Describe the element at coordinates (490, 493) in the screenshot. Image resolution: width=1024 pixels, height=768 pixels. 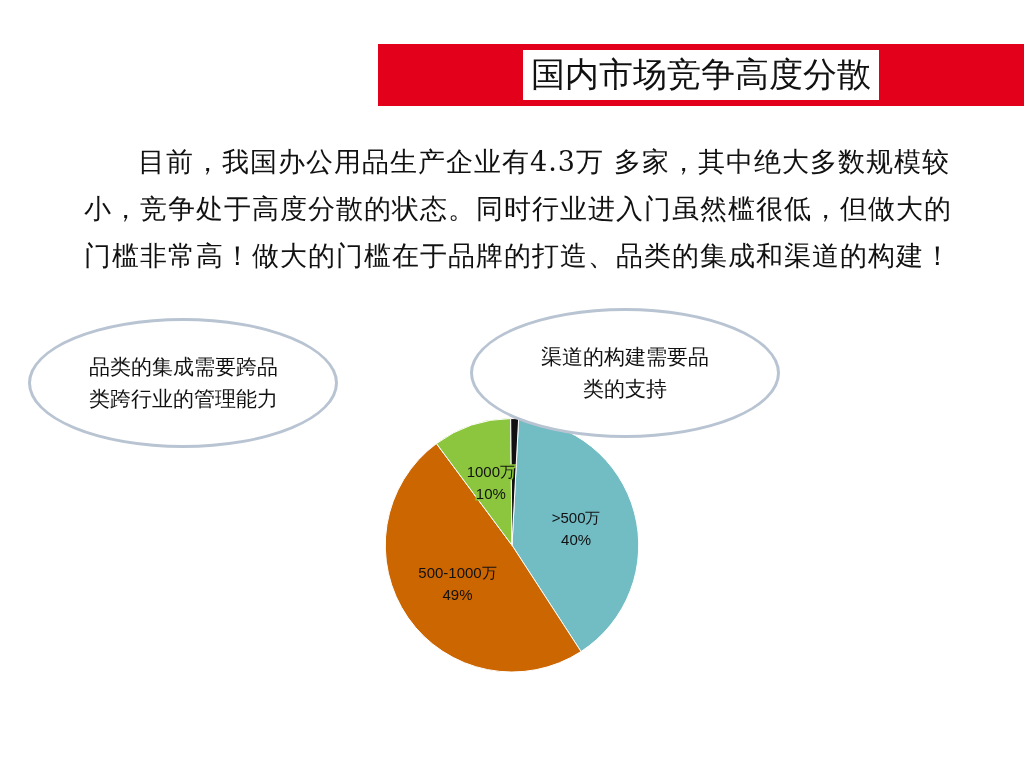
I see `data-label: 10%` at that location.